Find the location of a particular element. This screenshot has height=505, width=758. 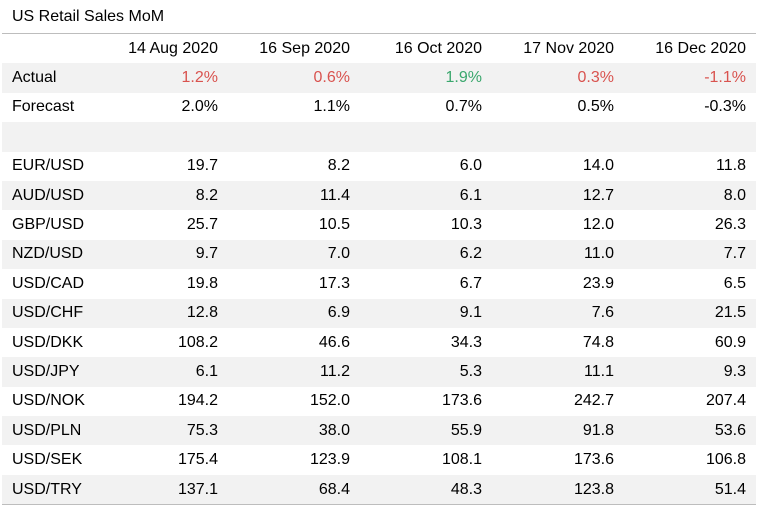

table-cell: 108.1 is located at coordinates (426, 460).